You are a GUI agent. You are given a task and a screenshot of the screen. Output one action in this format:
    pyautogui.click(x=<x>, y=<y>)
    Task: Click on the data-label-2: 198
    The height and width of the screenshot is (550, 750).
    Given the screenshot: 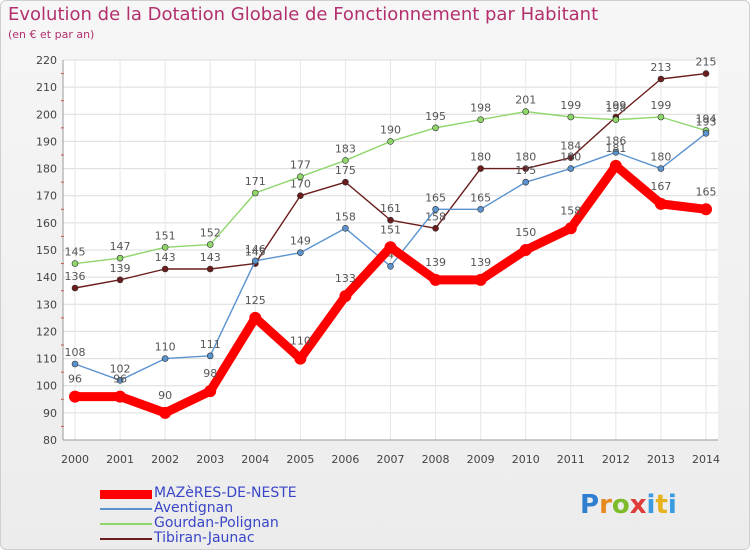 What is the action you would take?
    pyautogui.click(x=480, y=108)
    